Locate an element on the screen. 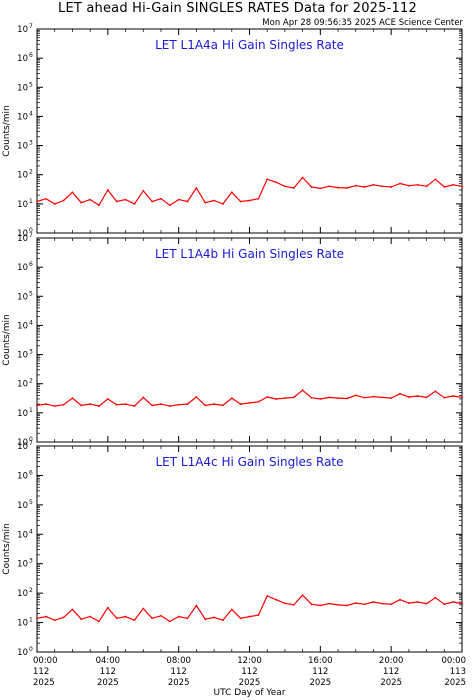 The image size is (475, 700). y-tick-exponent: 3 is located at coordinates (31, 352).